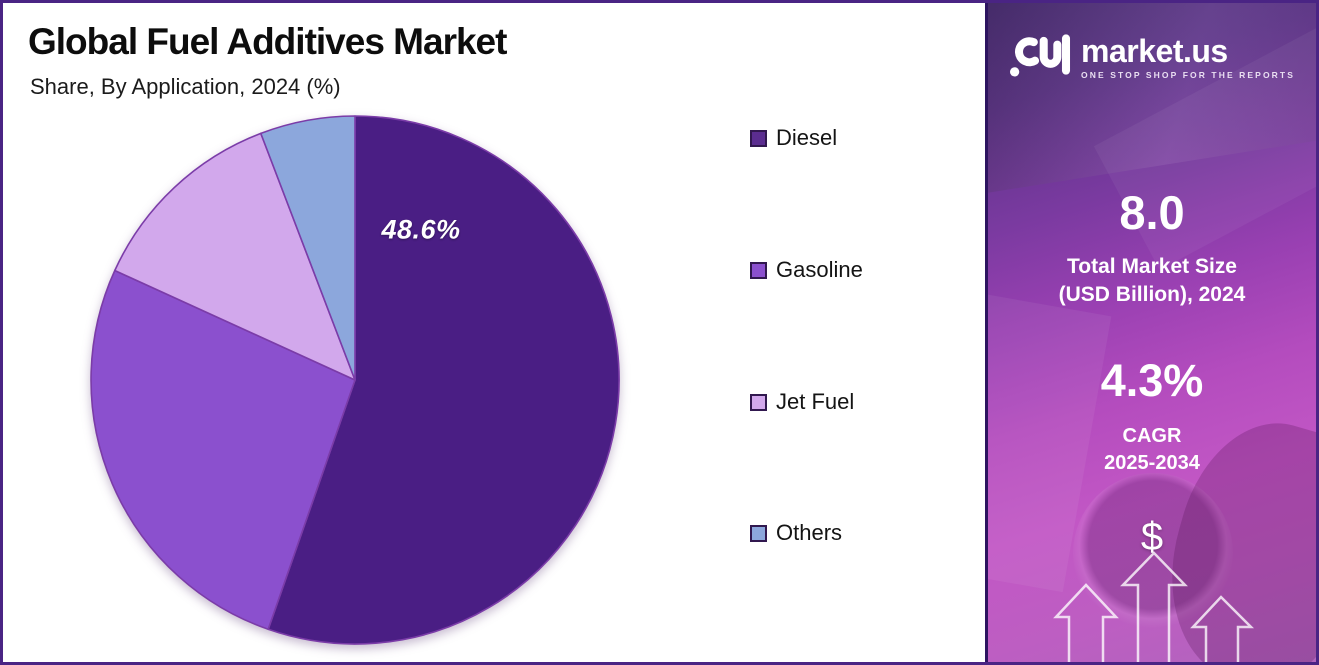  Describe the element at coordinates (1040, 55) in the screenshot. I see `market-us-logo-mark-icon` at that location.